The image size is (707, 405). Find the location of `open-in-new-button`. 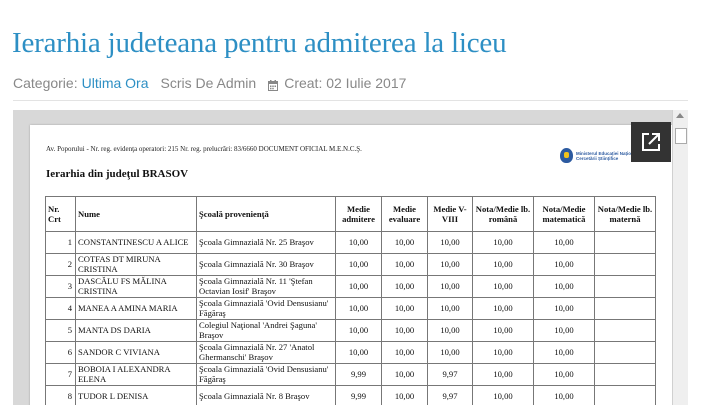

open-in-new-button is located at coordinates (651, 142).